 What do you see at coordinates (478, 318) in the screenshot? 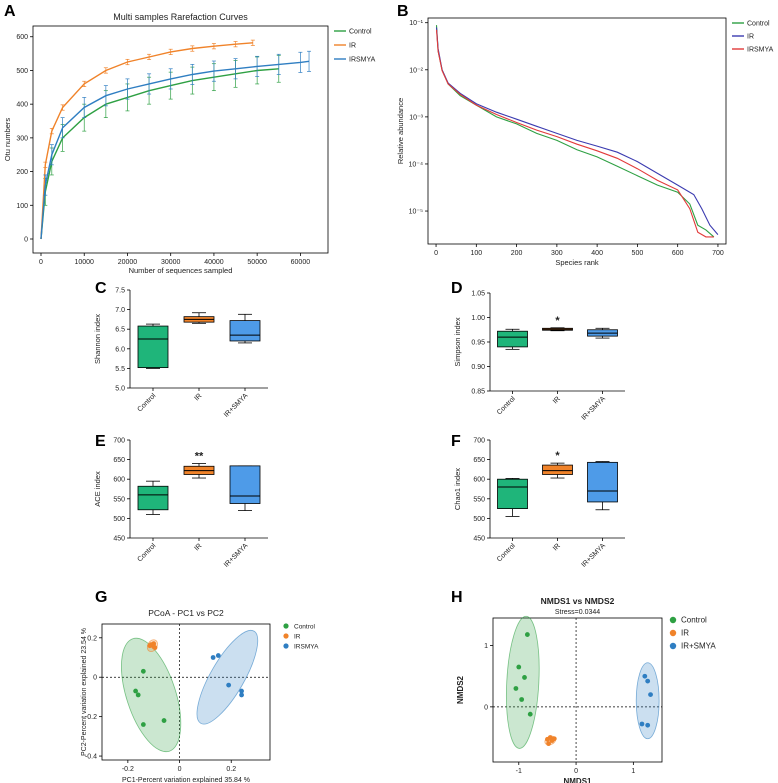
I see `y-tick-label: 1.00` at bounding box center [478, 318].